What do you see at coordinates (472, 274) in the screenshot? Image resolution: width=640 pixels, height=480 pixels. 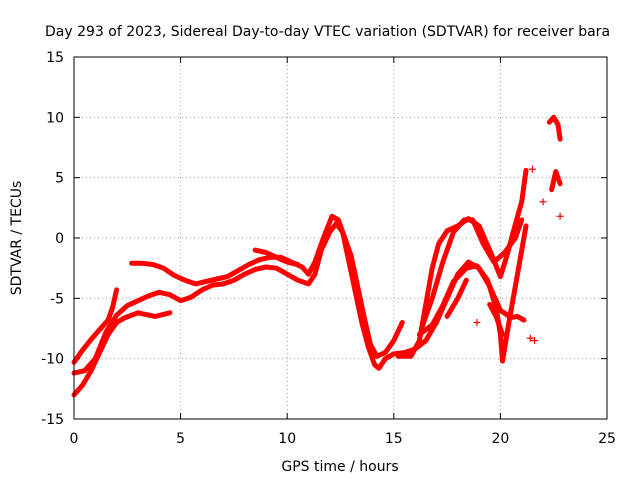 I see `series-track-g` at bounding box center [472, 274].